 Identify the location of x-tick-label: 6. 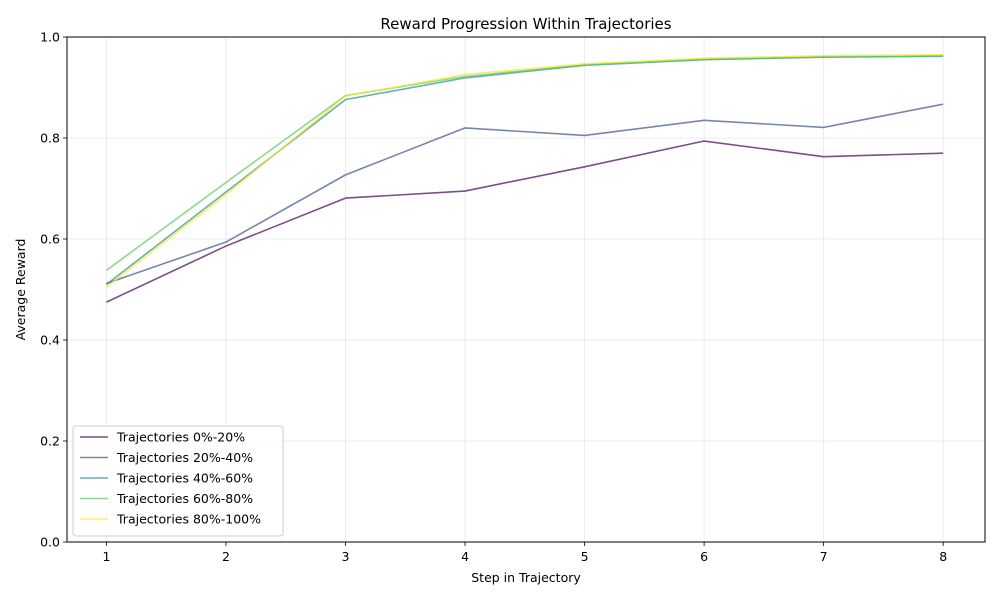
(704, 556).